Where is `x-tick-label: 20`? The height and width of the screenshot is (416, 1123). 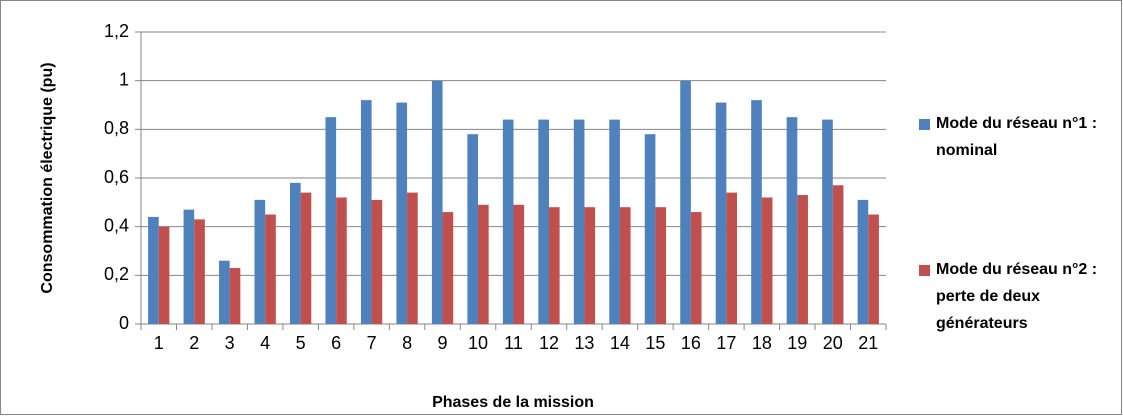 x-tick-label: 20 is located at coordinates (833, 343).